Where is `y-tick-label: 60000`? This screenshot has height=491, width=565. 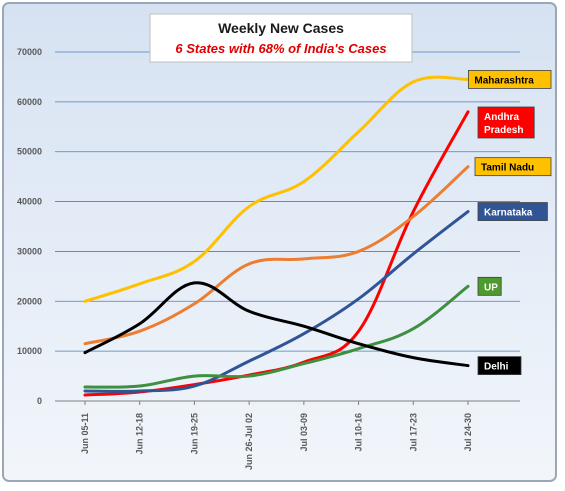 y-tick-label: 60000 is located at coordinates (29, 102).